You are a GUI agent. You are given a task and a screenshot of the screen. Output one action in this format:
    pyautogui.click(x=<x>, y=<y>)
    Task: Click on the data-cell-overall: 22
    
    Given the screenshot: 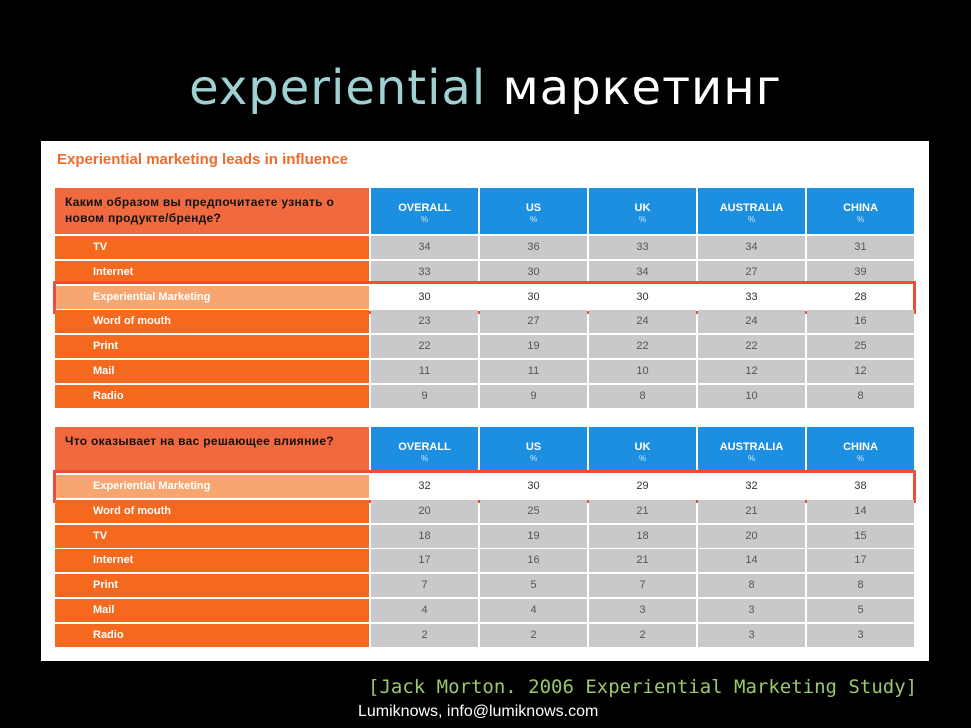 What is the action you would take?
    pyautogui.click(x=424, y=347)
    